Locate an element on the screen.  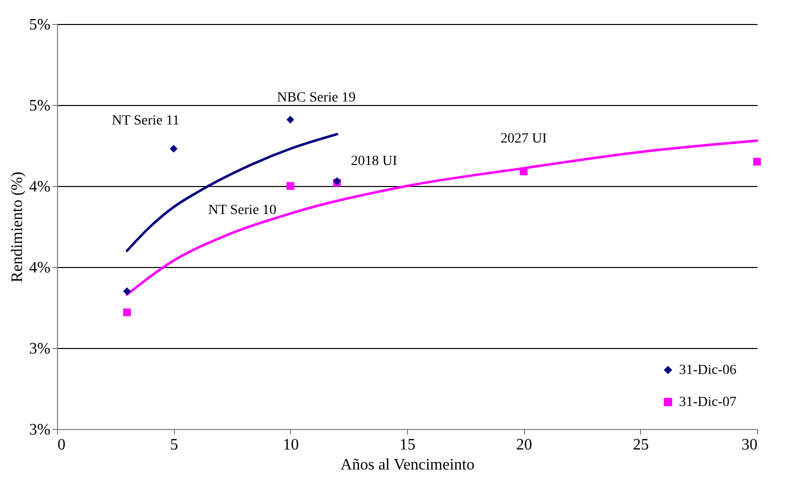
x-tick-label: 20 is located at coordinates (524, 445).